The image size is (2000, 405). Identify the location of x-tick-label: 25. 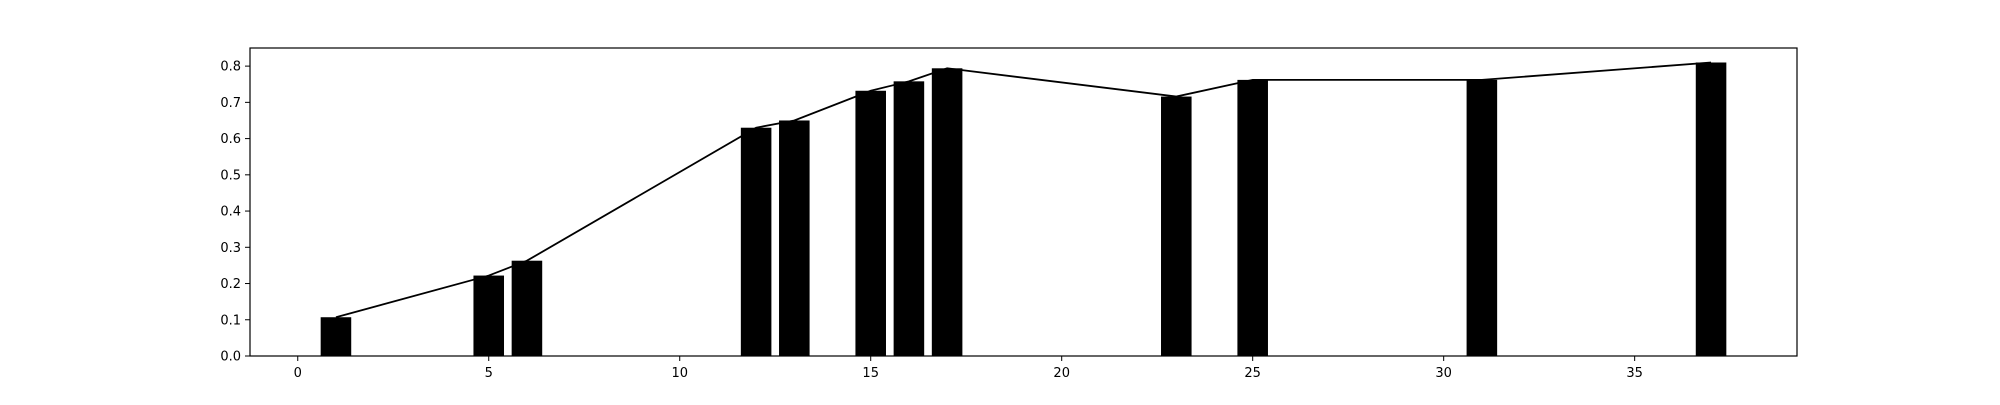
(1252, 373).